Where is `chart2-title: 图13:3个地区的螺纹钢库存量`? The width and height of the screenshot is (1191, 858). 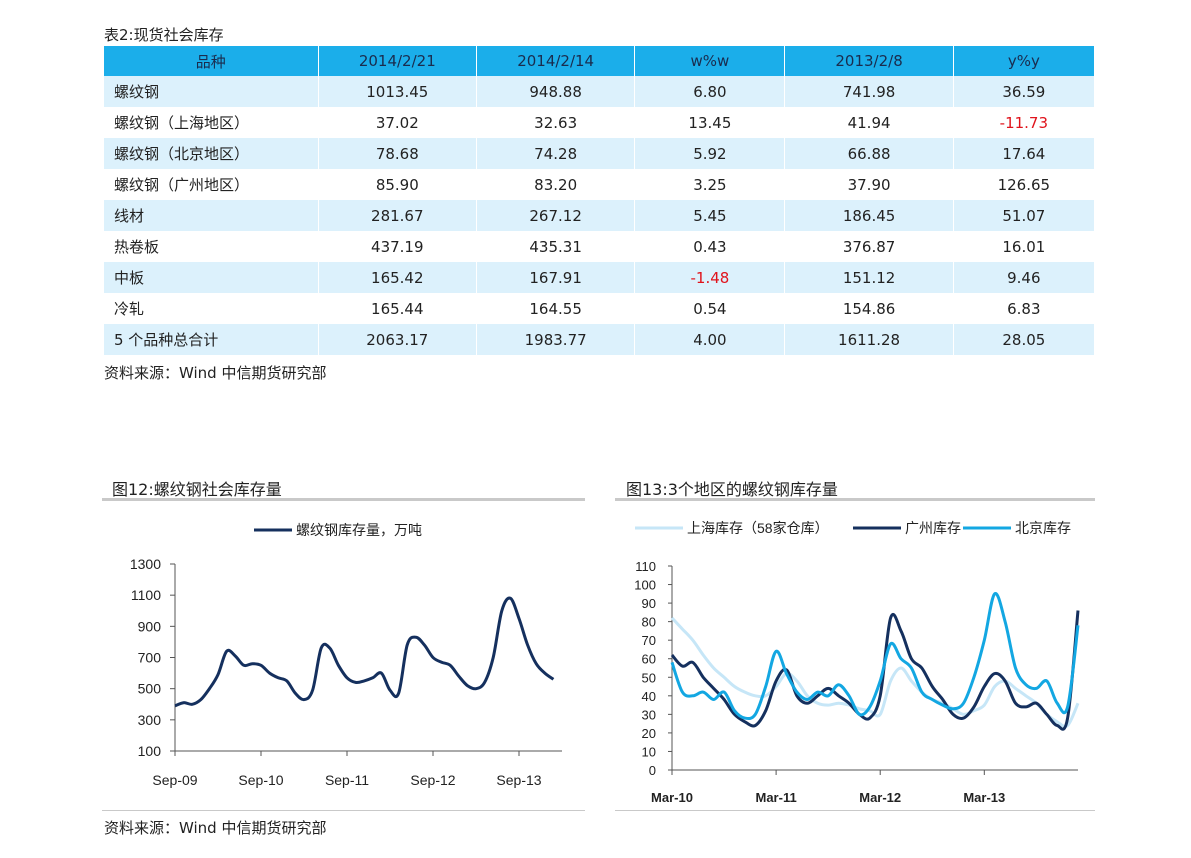 chart2-title: 图13:3个地区的螺纹钢库存量 is located at coordinates (732, 489).